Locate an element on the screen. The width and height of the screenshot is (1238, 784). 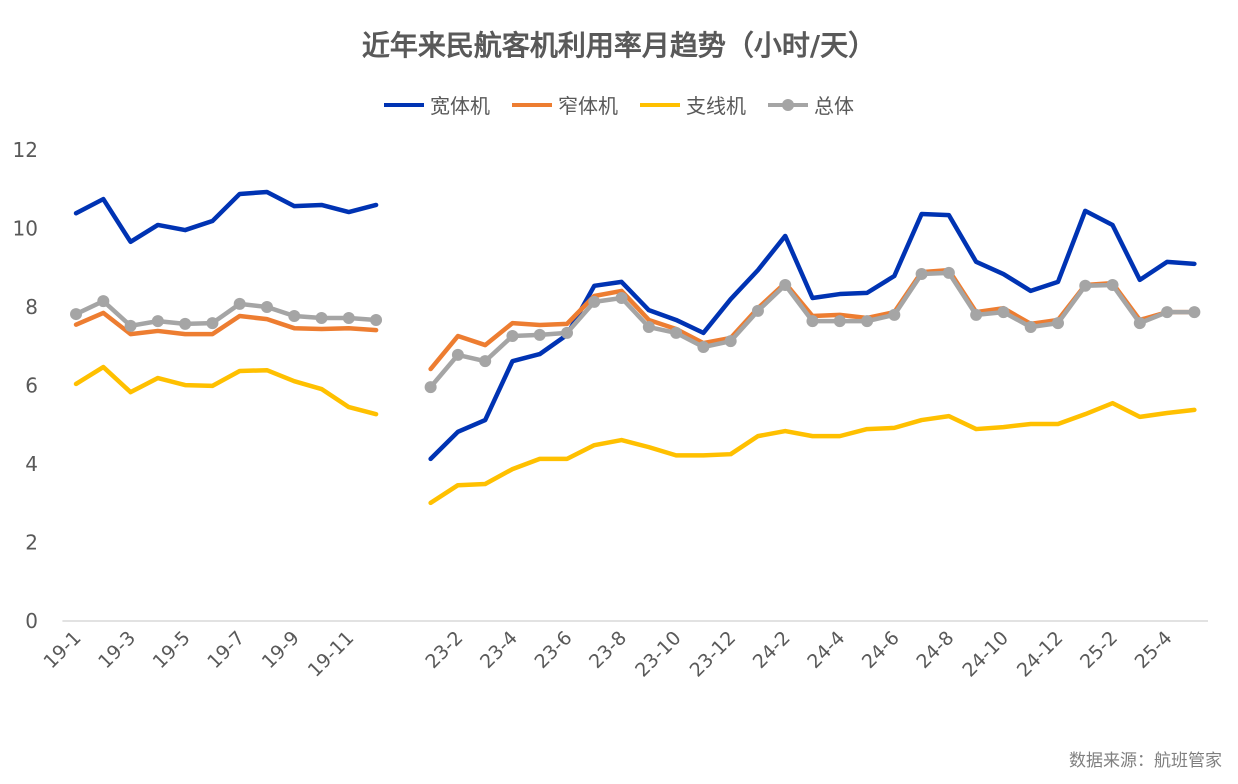
legend-label: 总体 is located at coordinates (834, 106).